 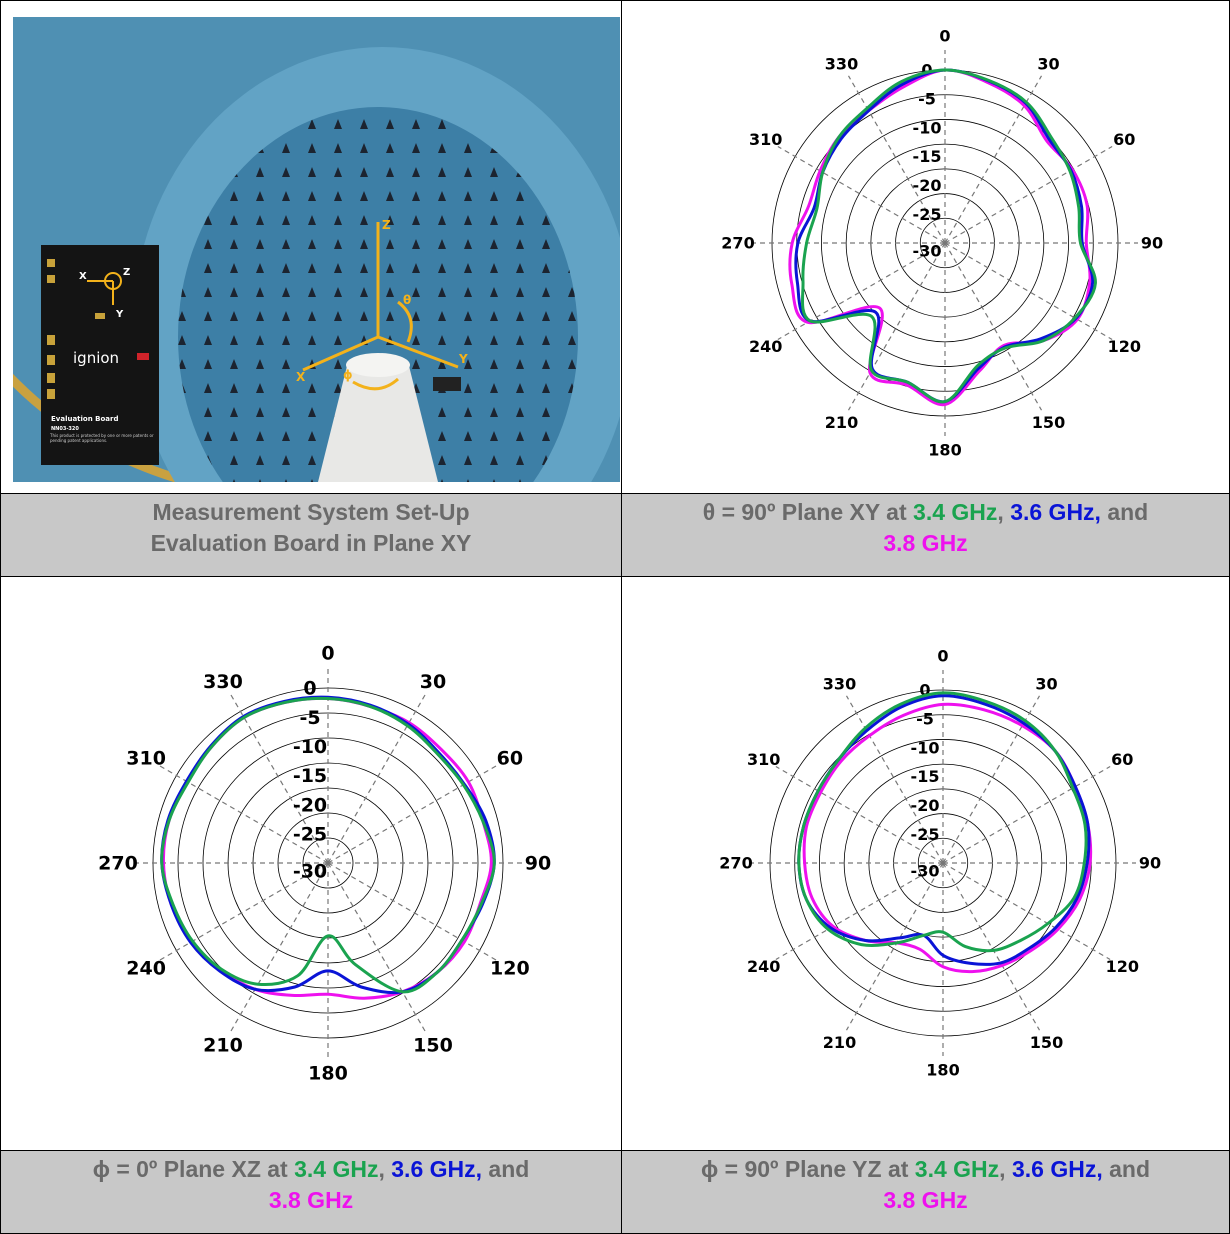 I want to click on caption-xz-f2: 3.6 GHz,, so click(x=437, y=1169).